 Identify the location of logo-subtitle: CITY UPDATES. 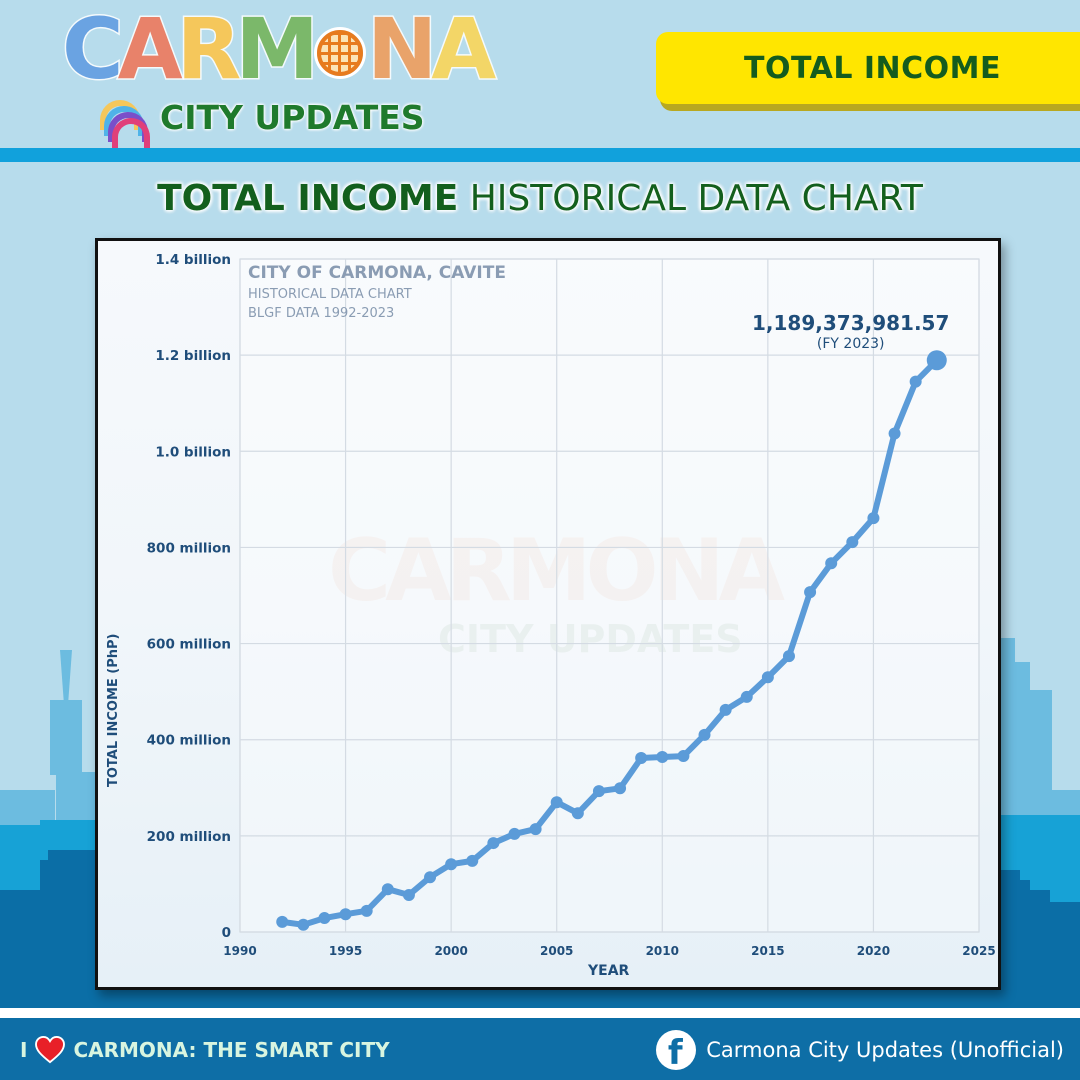
(292, 117).